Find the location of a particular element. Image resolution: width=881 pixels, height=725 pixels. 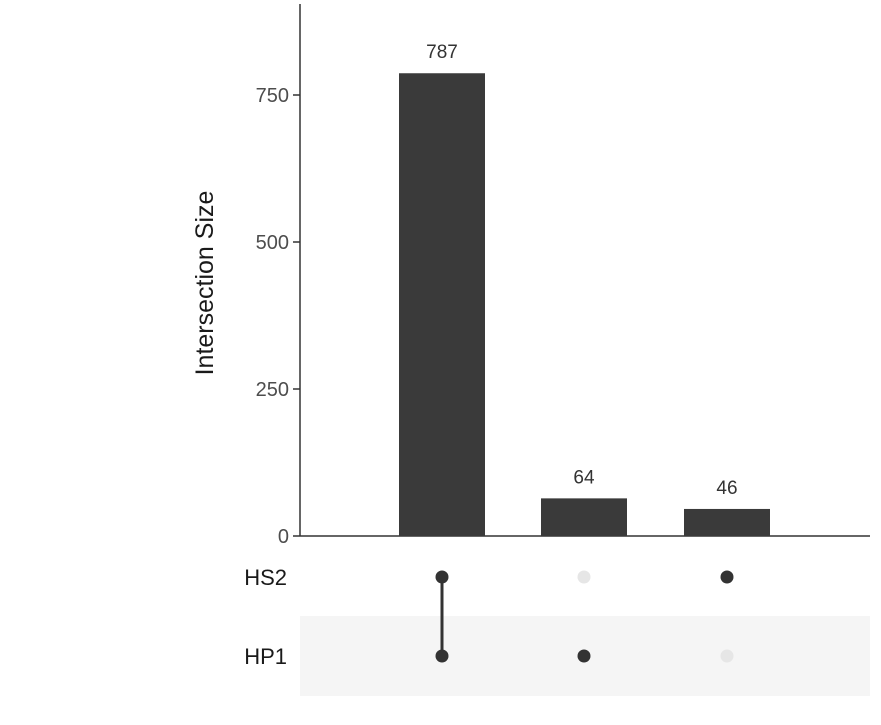

set-matrix: HS2 HP1 is located at coordinates (489, 617).